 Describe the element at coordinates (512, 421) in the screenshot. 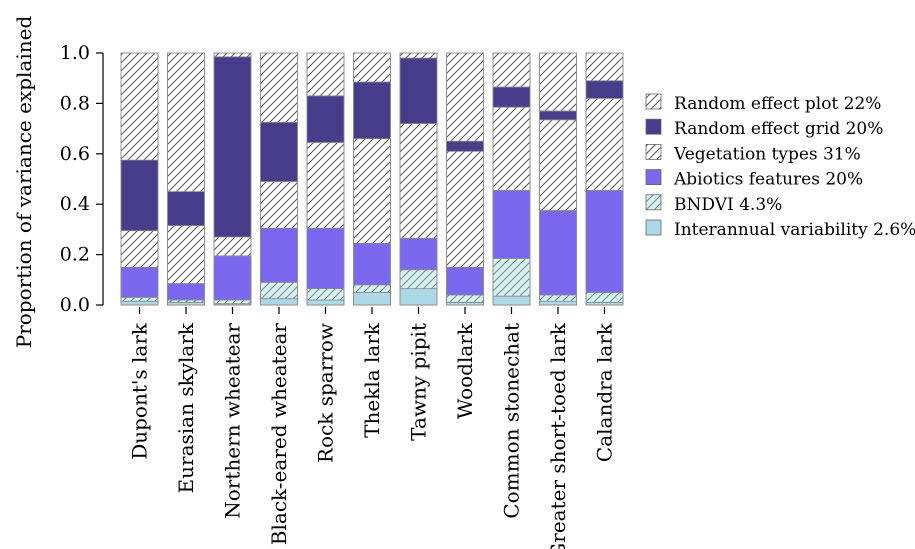

I see `x-tick-label: Common stonechat` at that location.